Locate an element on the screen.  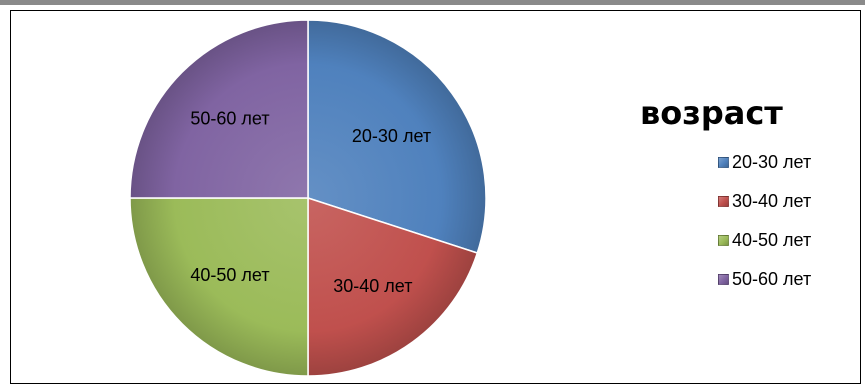
pie-data-labels: 20-30 лет 30-40 лет 40-50 лет 50-60 лет is located at coordinates (310, 202).